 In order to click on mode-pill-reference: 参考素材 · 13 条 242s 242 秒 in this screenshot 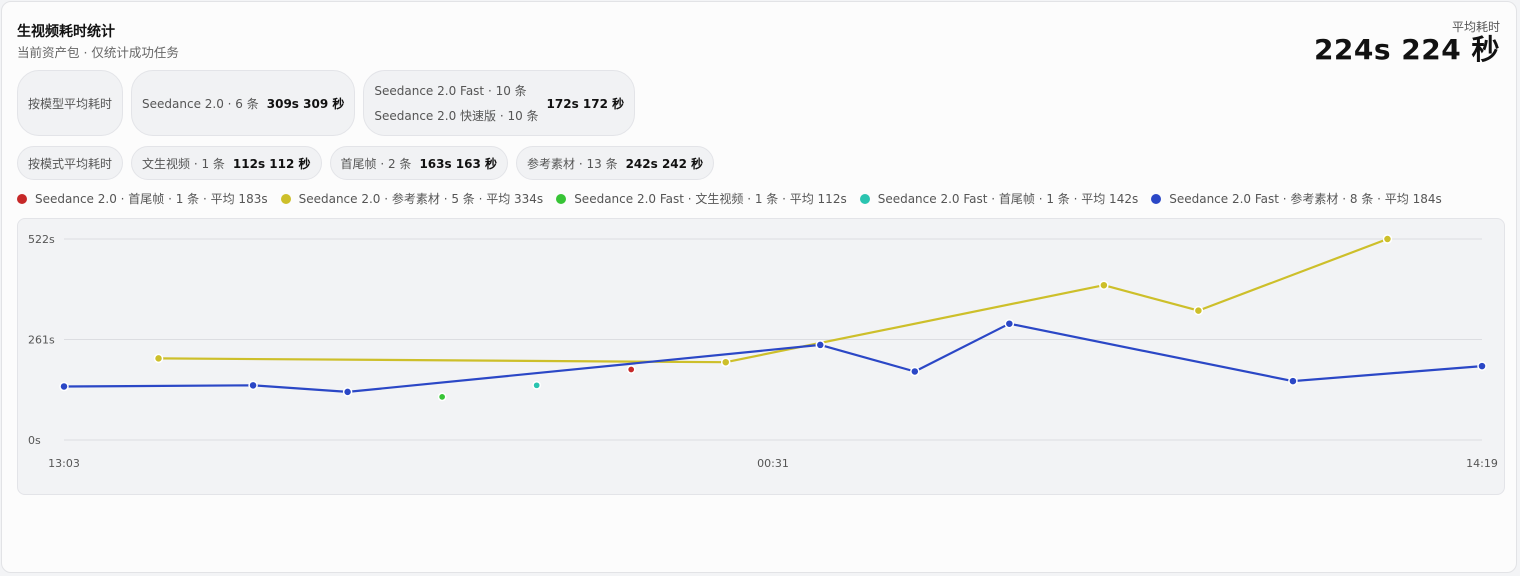, I will do `click(615, 163)`.